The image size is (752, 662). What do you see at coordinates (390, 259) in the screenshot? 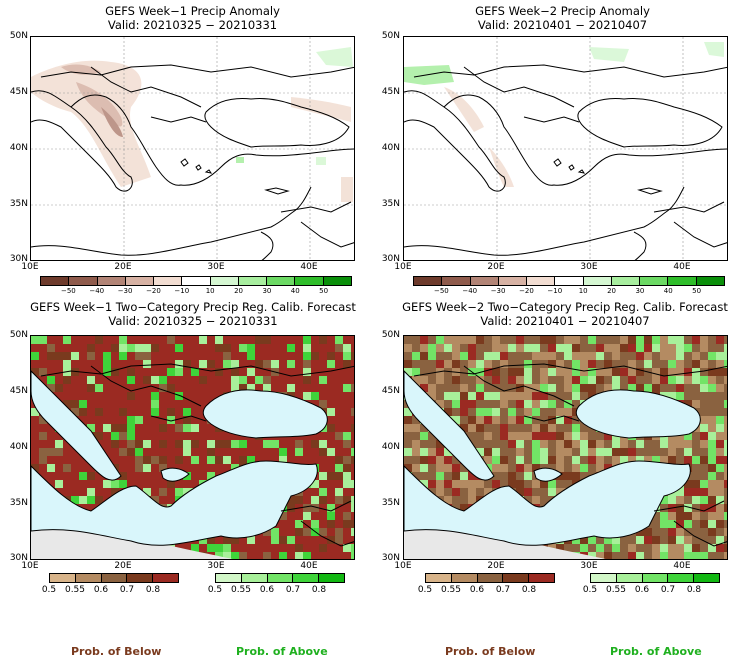
I see `panel2-lat-30: 30N` at bounding box center [390, 259].